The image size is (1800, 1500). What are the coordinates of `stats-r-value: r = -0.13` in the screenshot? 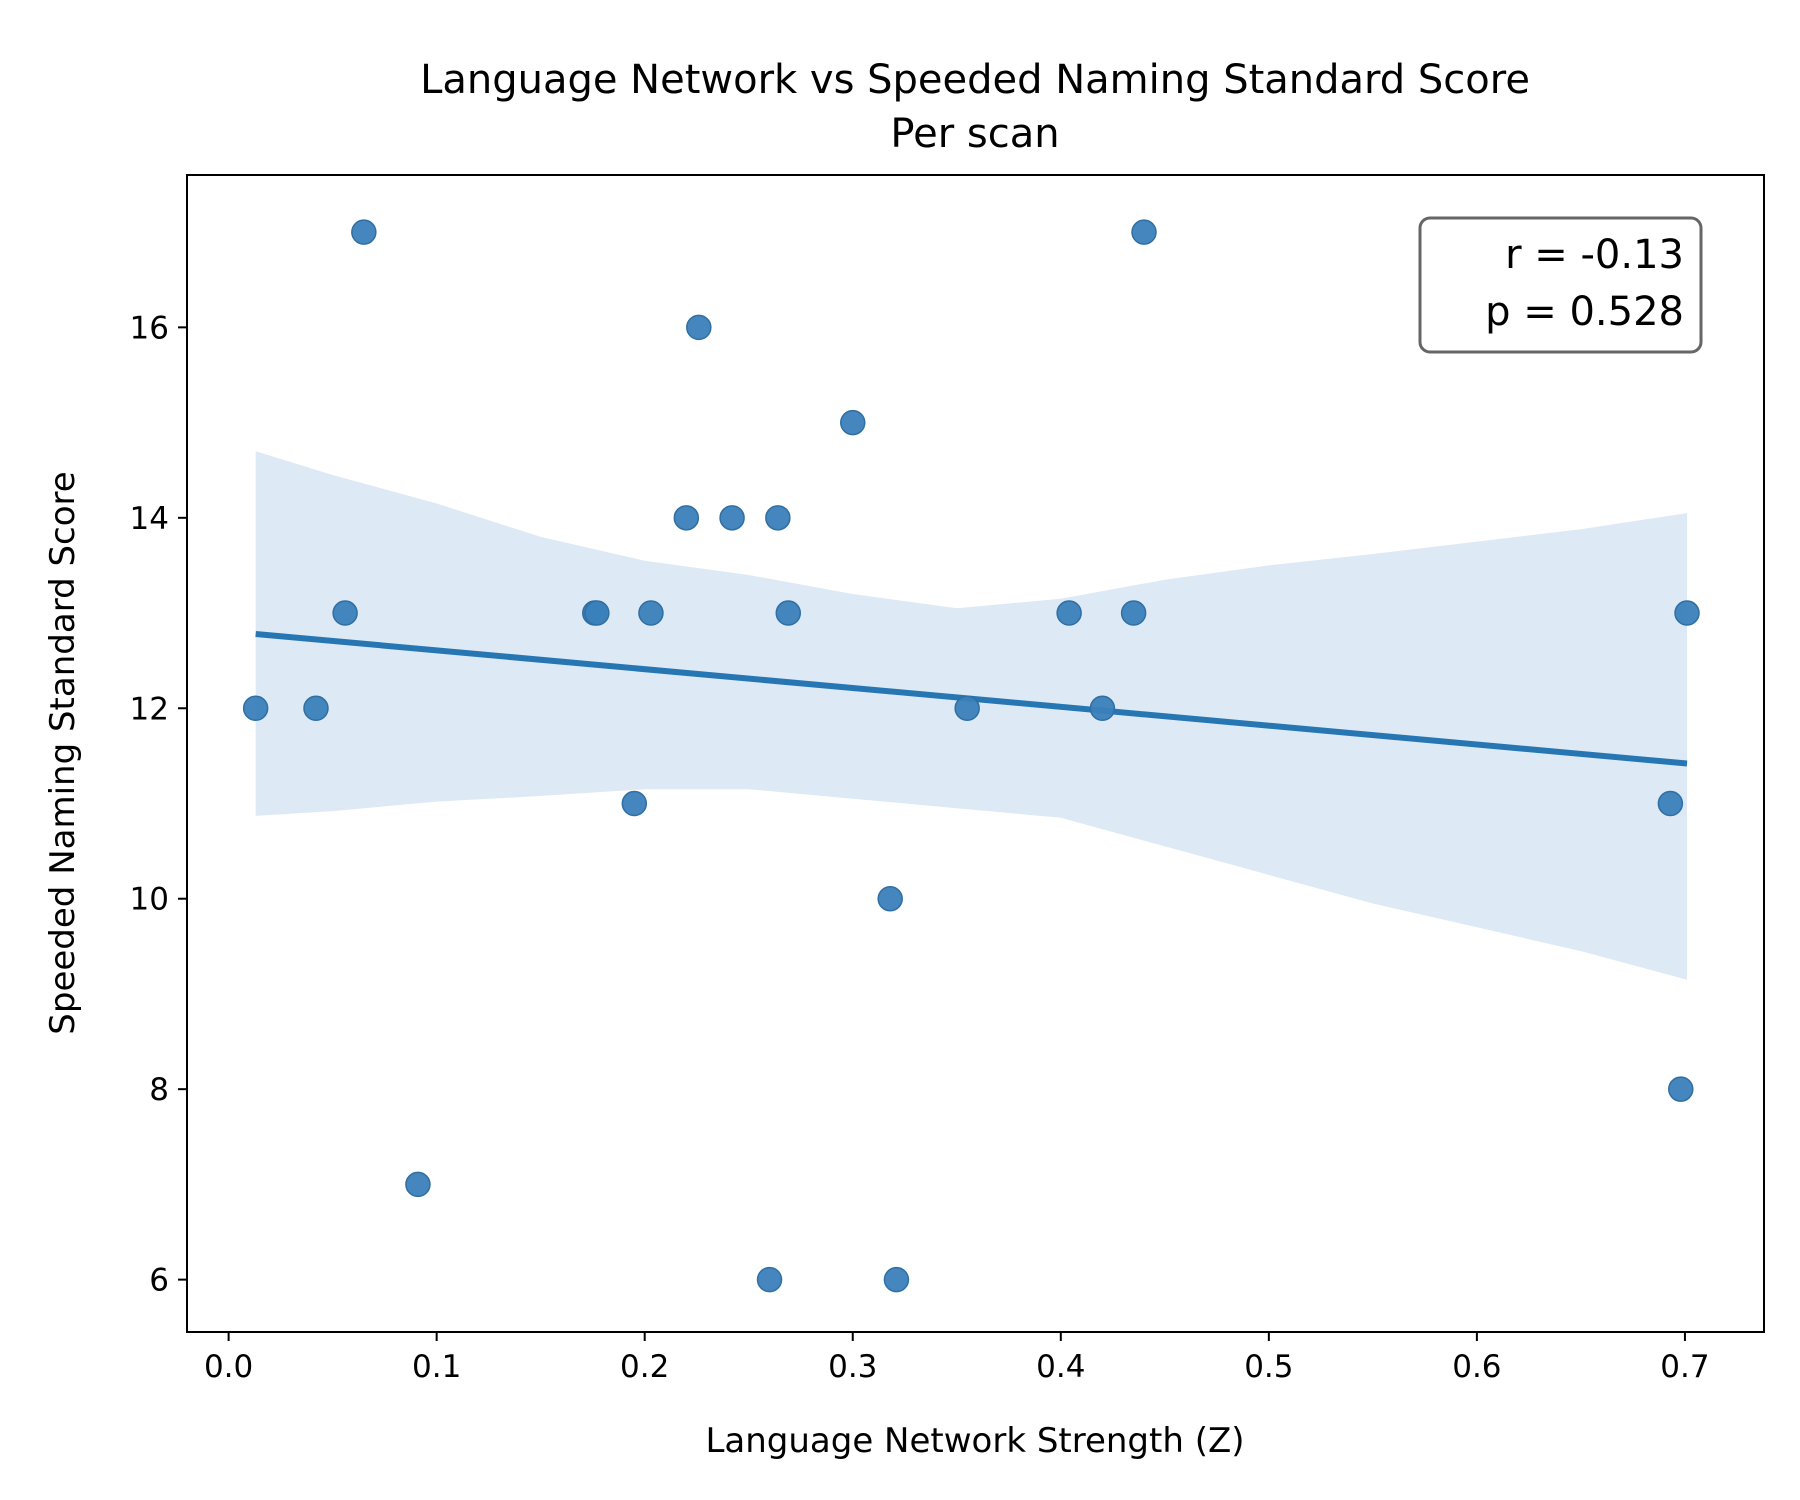 It's located at (1594, 255).